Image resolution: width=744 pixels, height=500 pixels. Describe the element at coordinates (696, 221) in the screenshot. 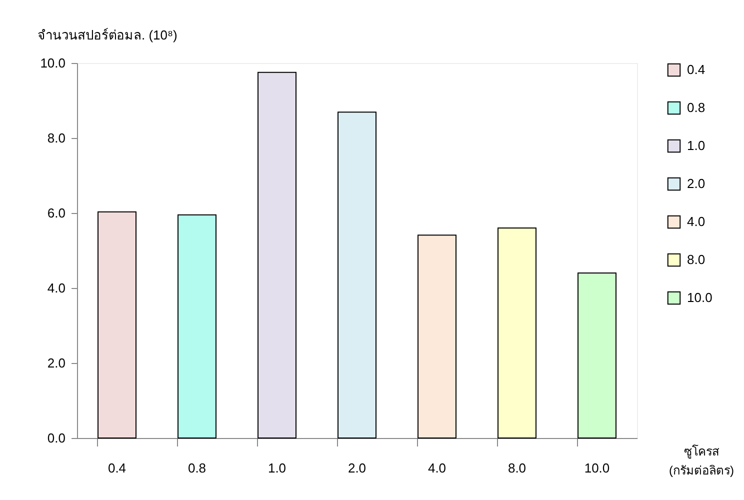

I see `legend-label: 4.0` at that location.